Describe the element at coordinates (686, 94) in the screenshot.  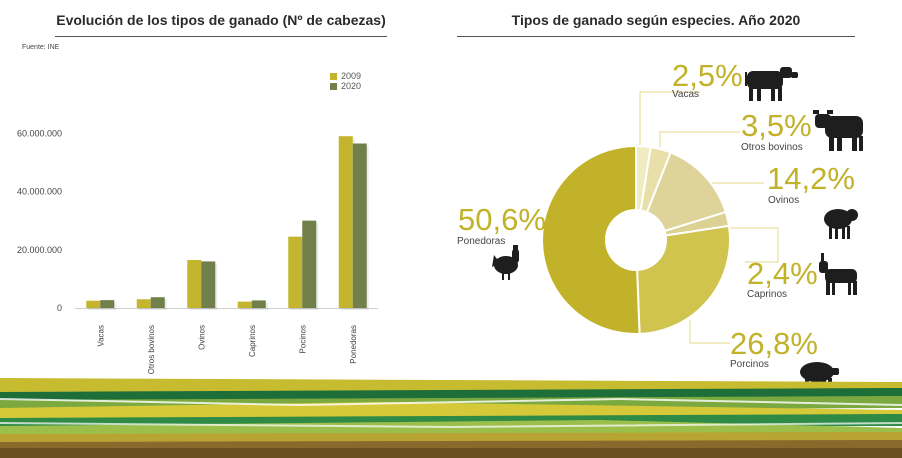
I see `pie-label-vacas: Vacas` at that location.